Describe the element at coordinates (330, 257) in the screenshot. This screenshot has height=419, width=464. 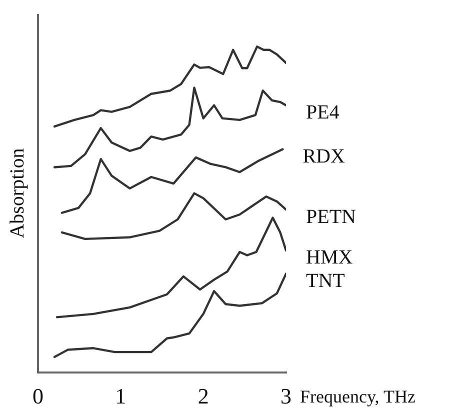
I see `series-label: HMX` at that location.